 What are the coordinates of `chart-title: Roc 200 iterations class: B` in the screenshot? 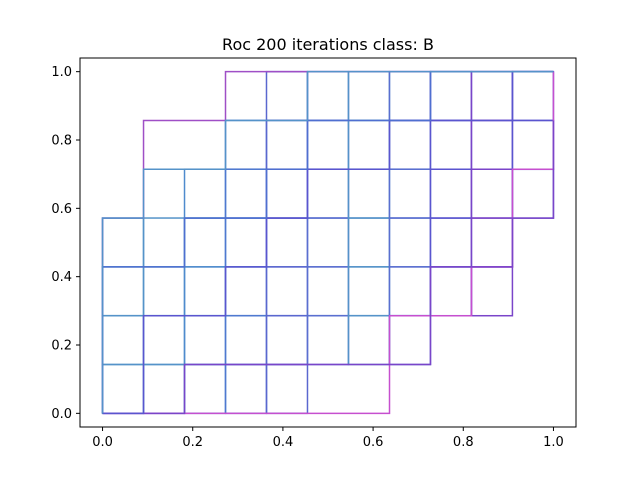 It's located at (328, 44).